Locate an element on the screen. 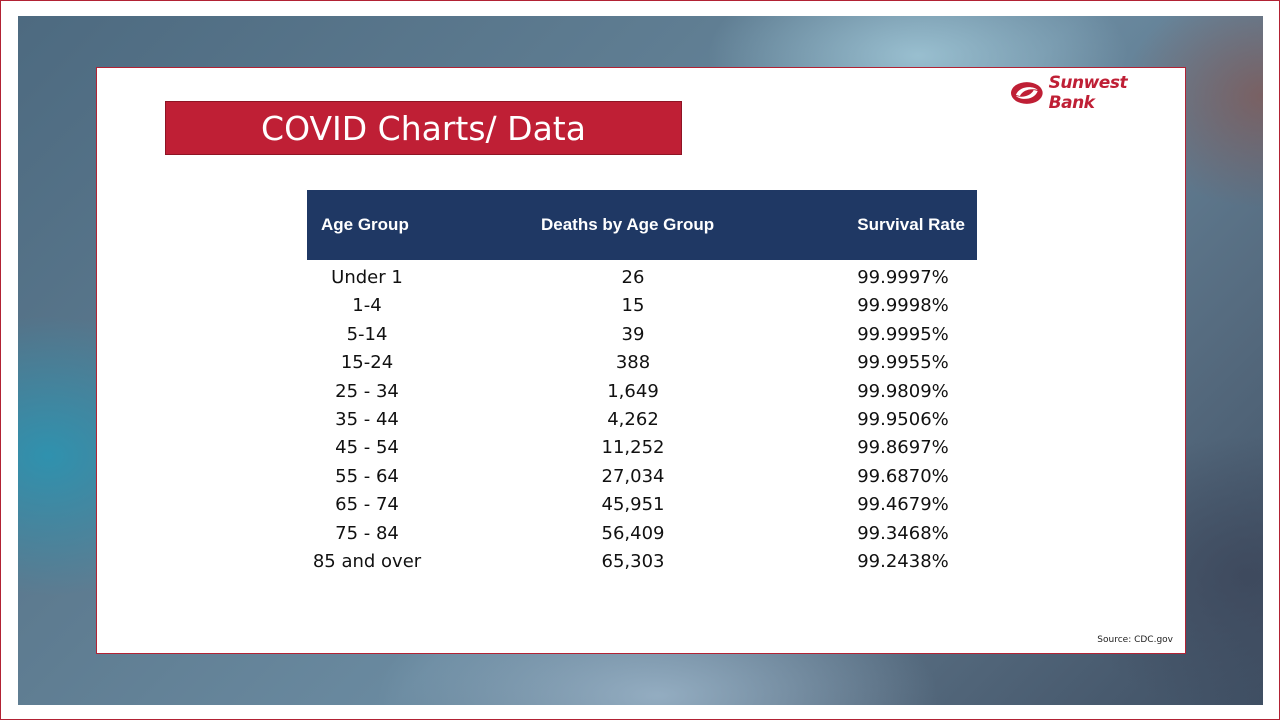 This screenshot has width=1280, height=720. cell-rate: 99.9506% is located at coordinates (903, 419).